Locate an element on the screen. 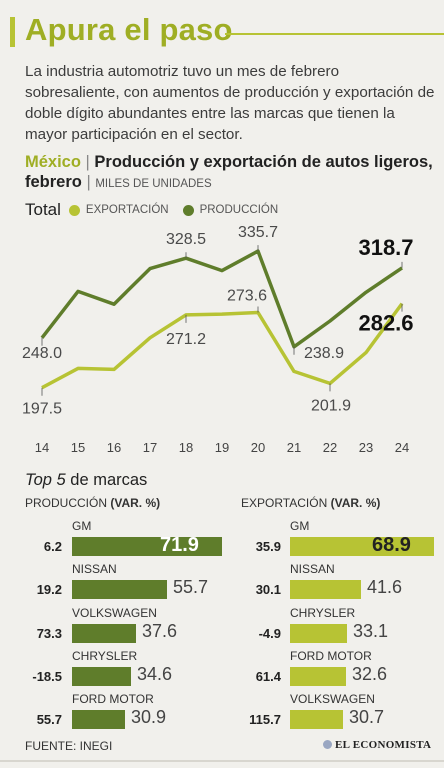  brand-variation: 35.9 is located at coordinates (268, 546).